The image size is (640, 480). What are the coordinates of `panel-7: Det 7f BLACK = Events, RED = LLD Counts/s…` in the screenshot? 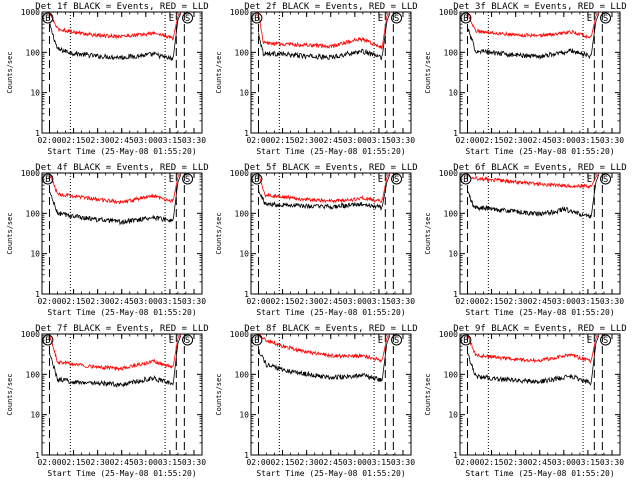 It's located at (107, 401).